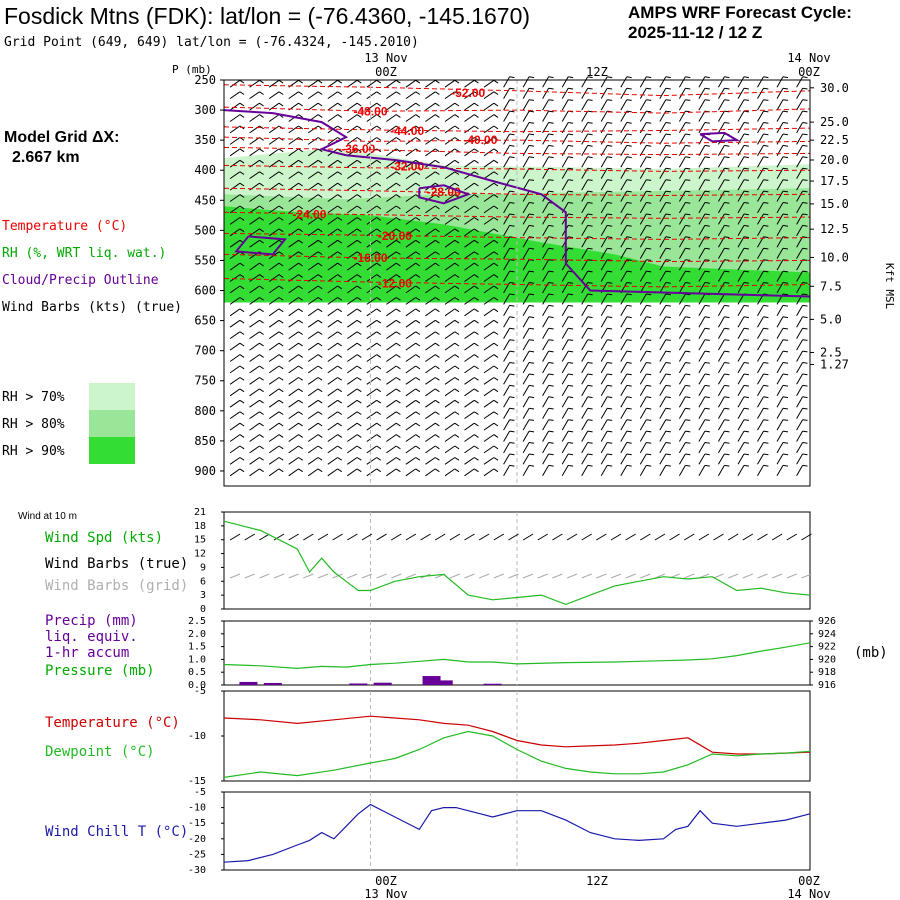 This screenshot has height=900, width=900. What do you see at coordinates (203, 581) in the screenshot?
I see `y-tick-label: 6` at bounding box center [203, 581].